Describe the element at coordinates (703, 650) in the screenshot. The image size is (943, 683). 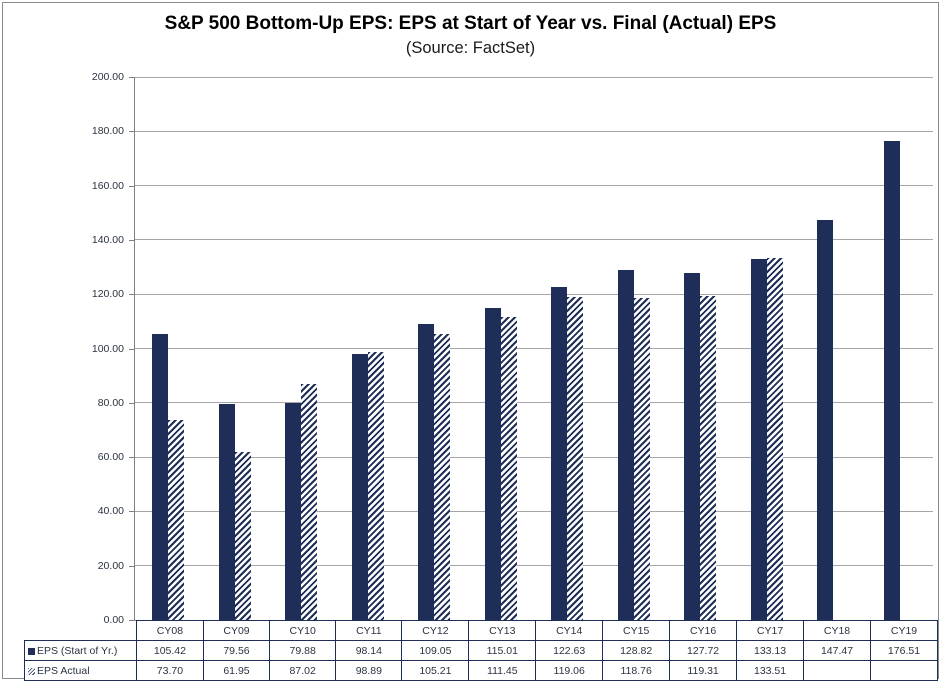
I see `value-cell-eps-start-cy16: 127.72` at that location.